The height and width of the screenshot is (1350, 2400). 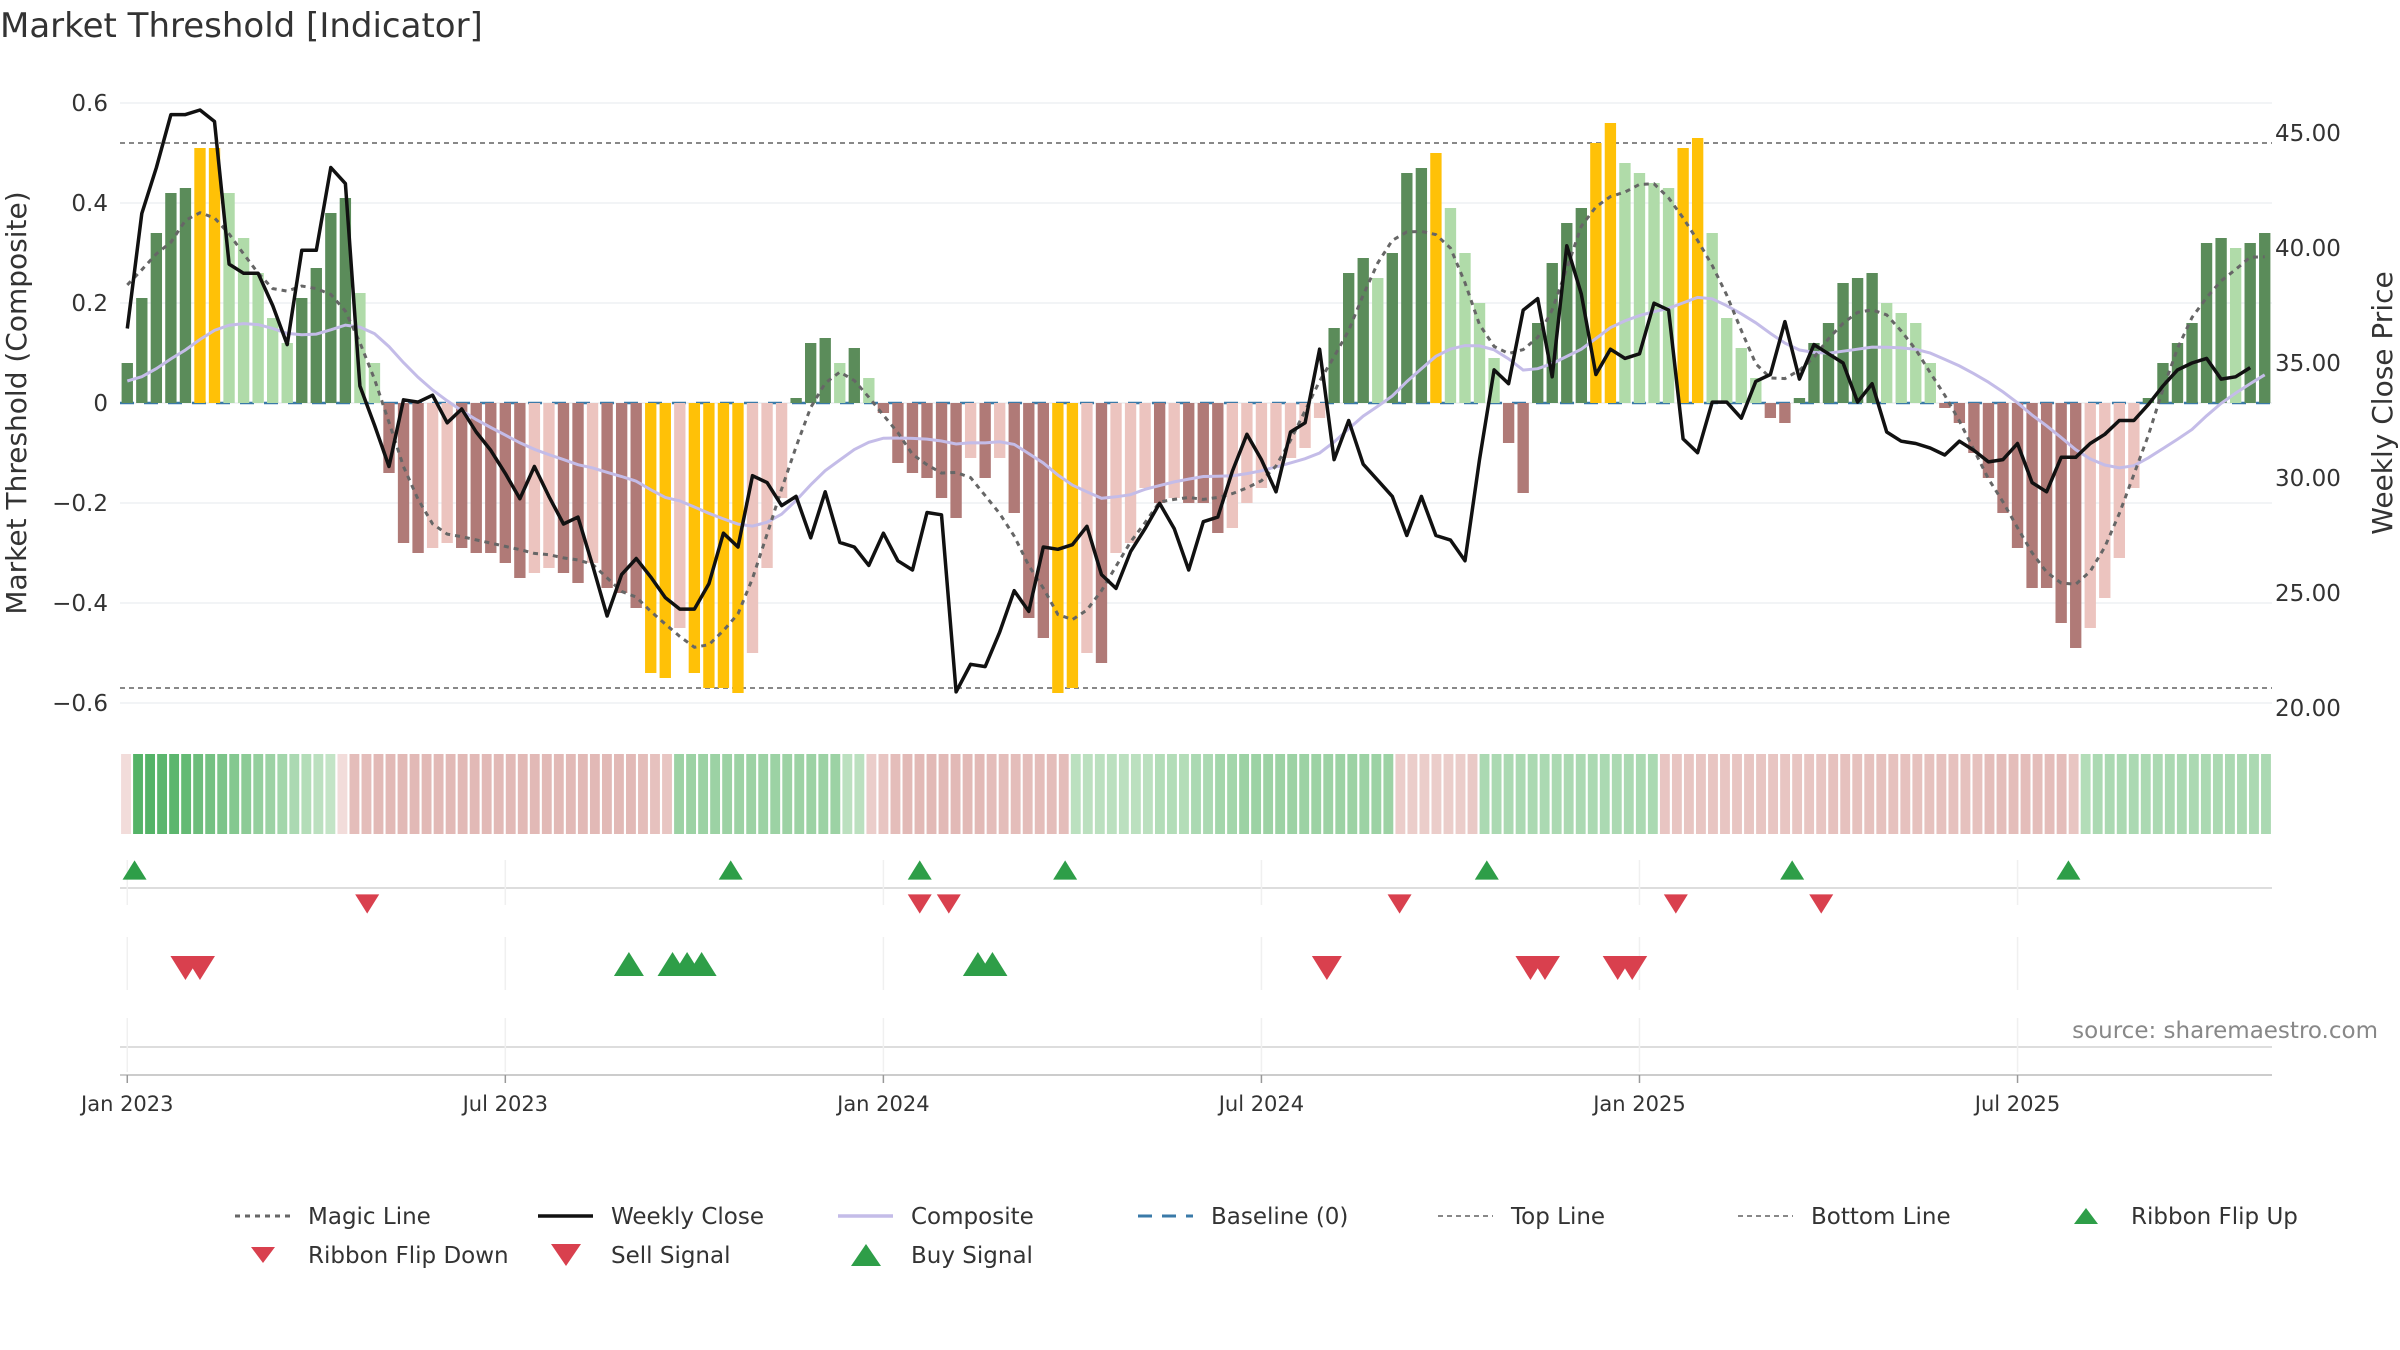 What do you see at coordinates (1279, 1217) in the screenshot?
I see `legend-label: Baseline (0)` at bounding box center [1279, 1217].